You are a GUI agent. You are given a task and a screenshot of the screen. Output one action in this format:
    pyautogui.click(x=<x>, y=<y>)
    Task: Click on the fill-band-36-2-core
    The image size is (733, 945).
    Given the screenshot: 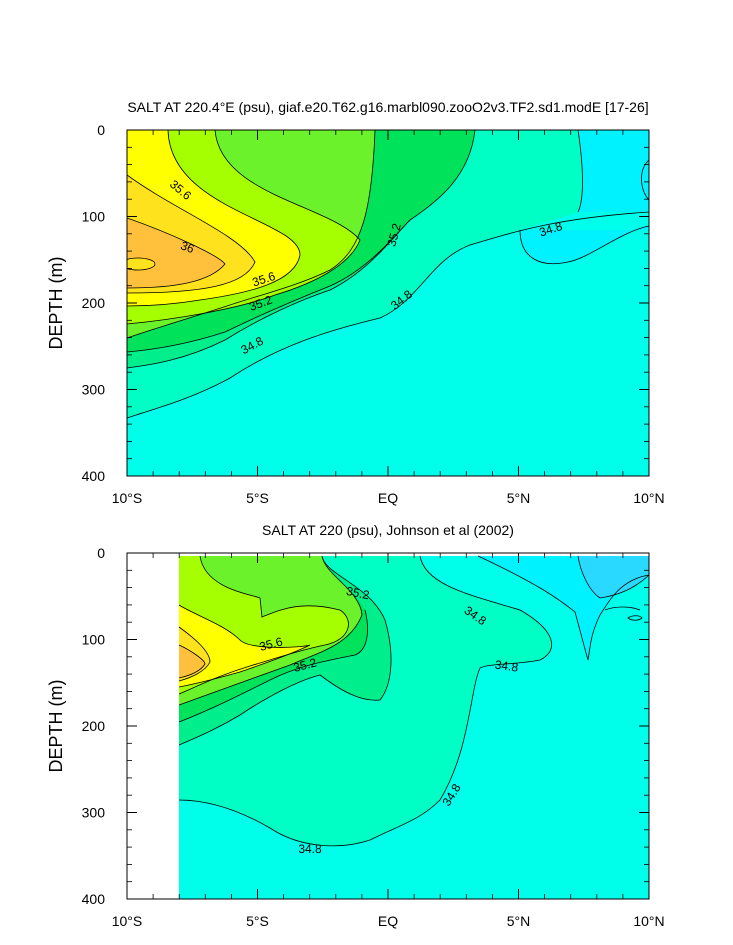 What is the action you would take?
    pyautogui.click(x=141, y=264)
    